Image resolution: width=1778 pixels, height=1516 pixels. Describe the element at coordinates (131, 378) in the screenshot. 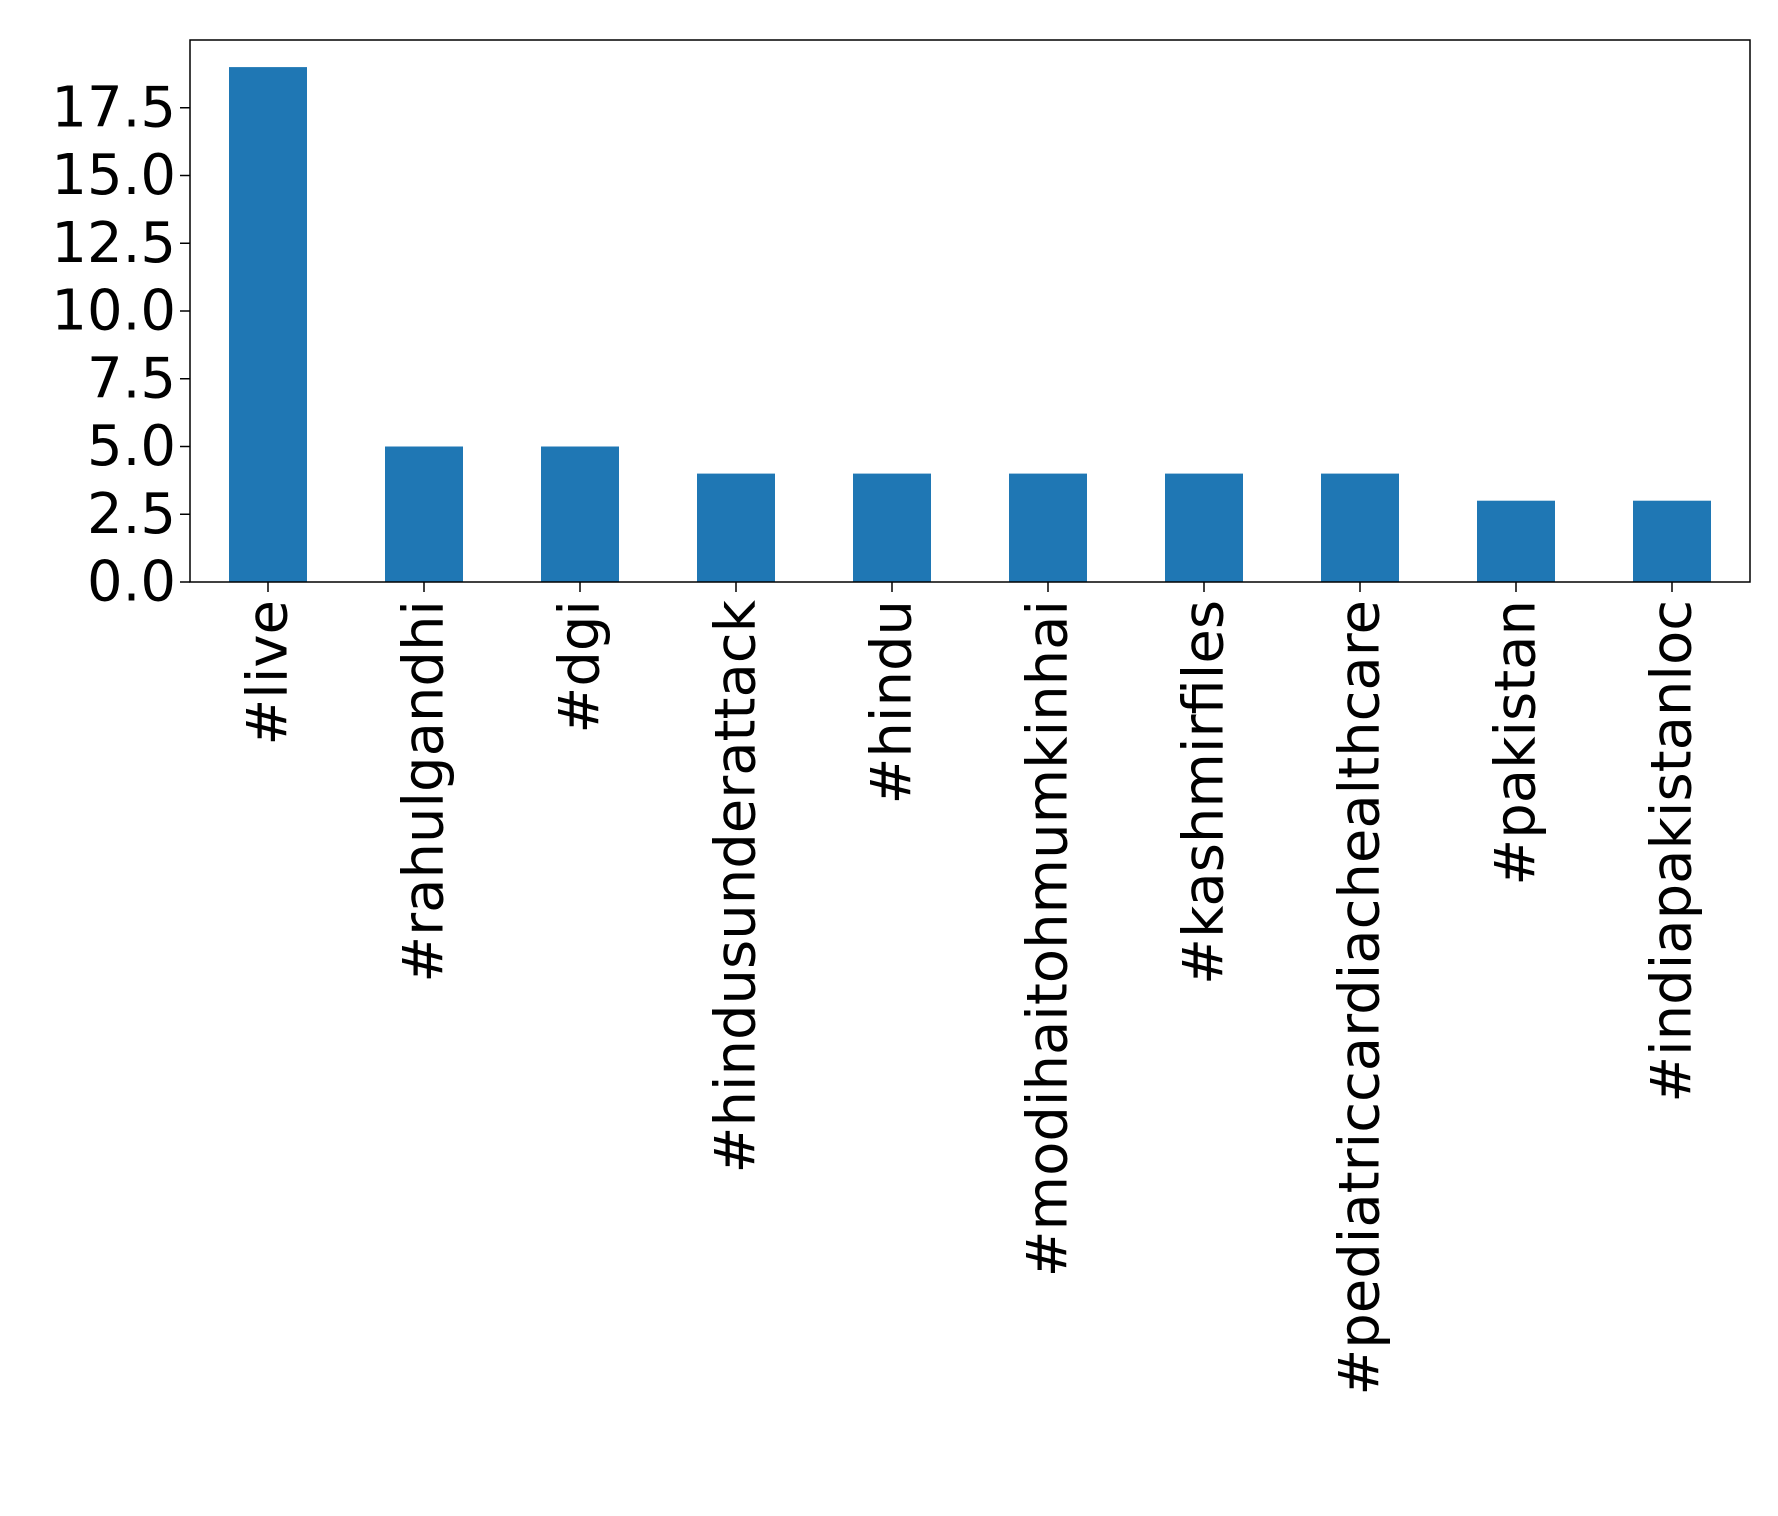

I see `y-tick-label: 7.5` at that location.